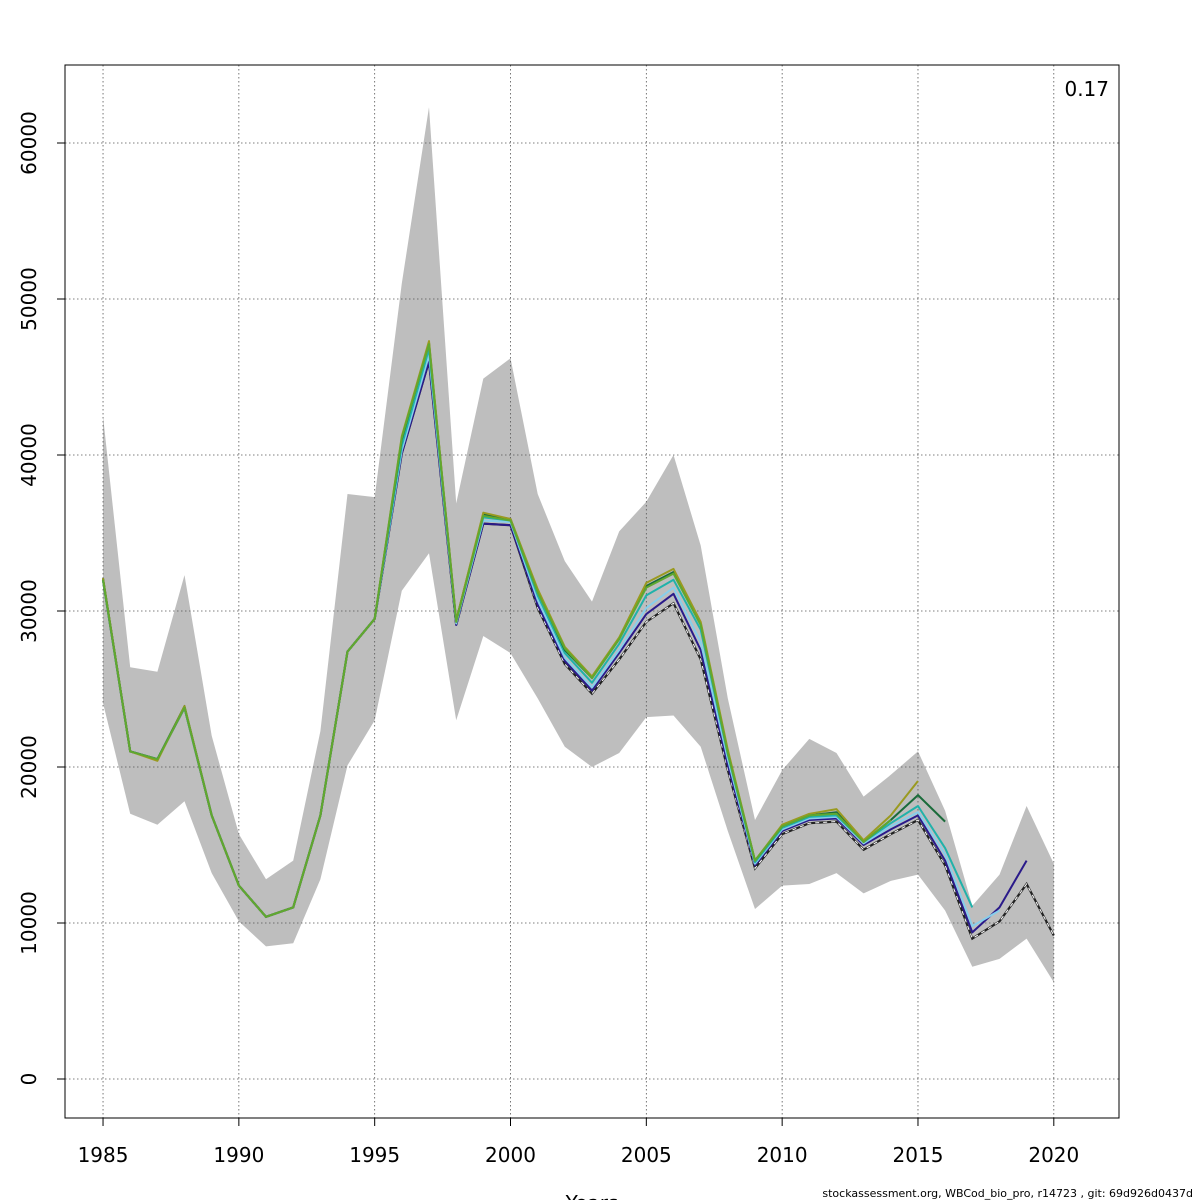 This screenshot has height=1200, width=1200. I want to click on y-tick-label: 60000, so click(29, 143).